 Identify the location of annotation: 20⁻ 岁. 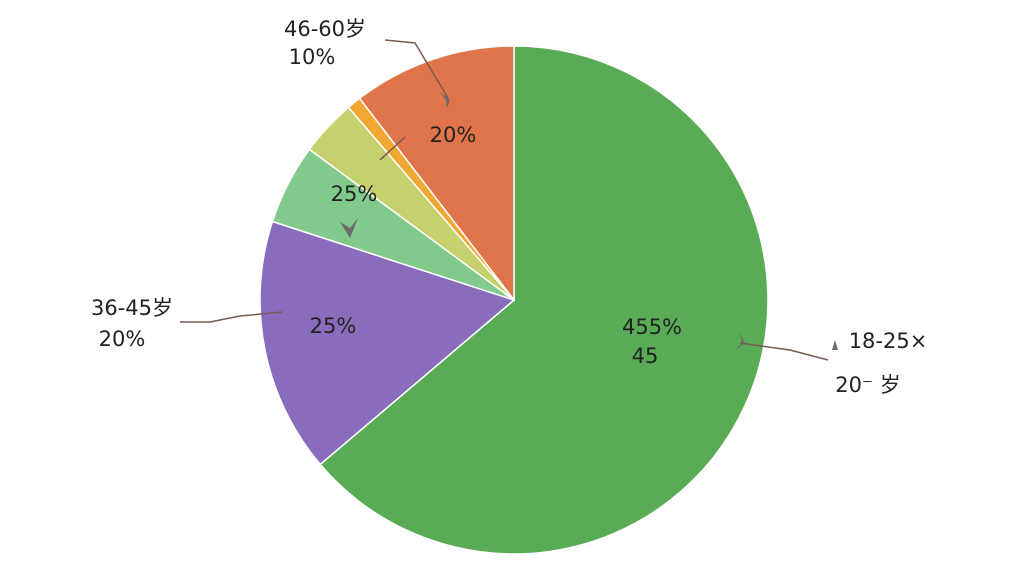
(867, 385).